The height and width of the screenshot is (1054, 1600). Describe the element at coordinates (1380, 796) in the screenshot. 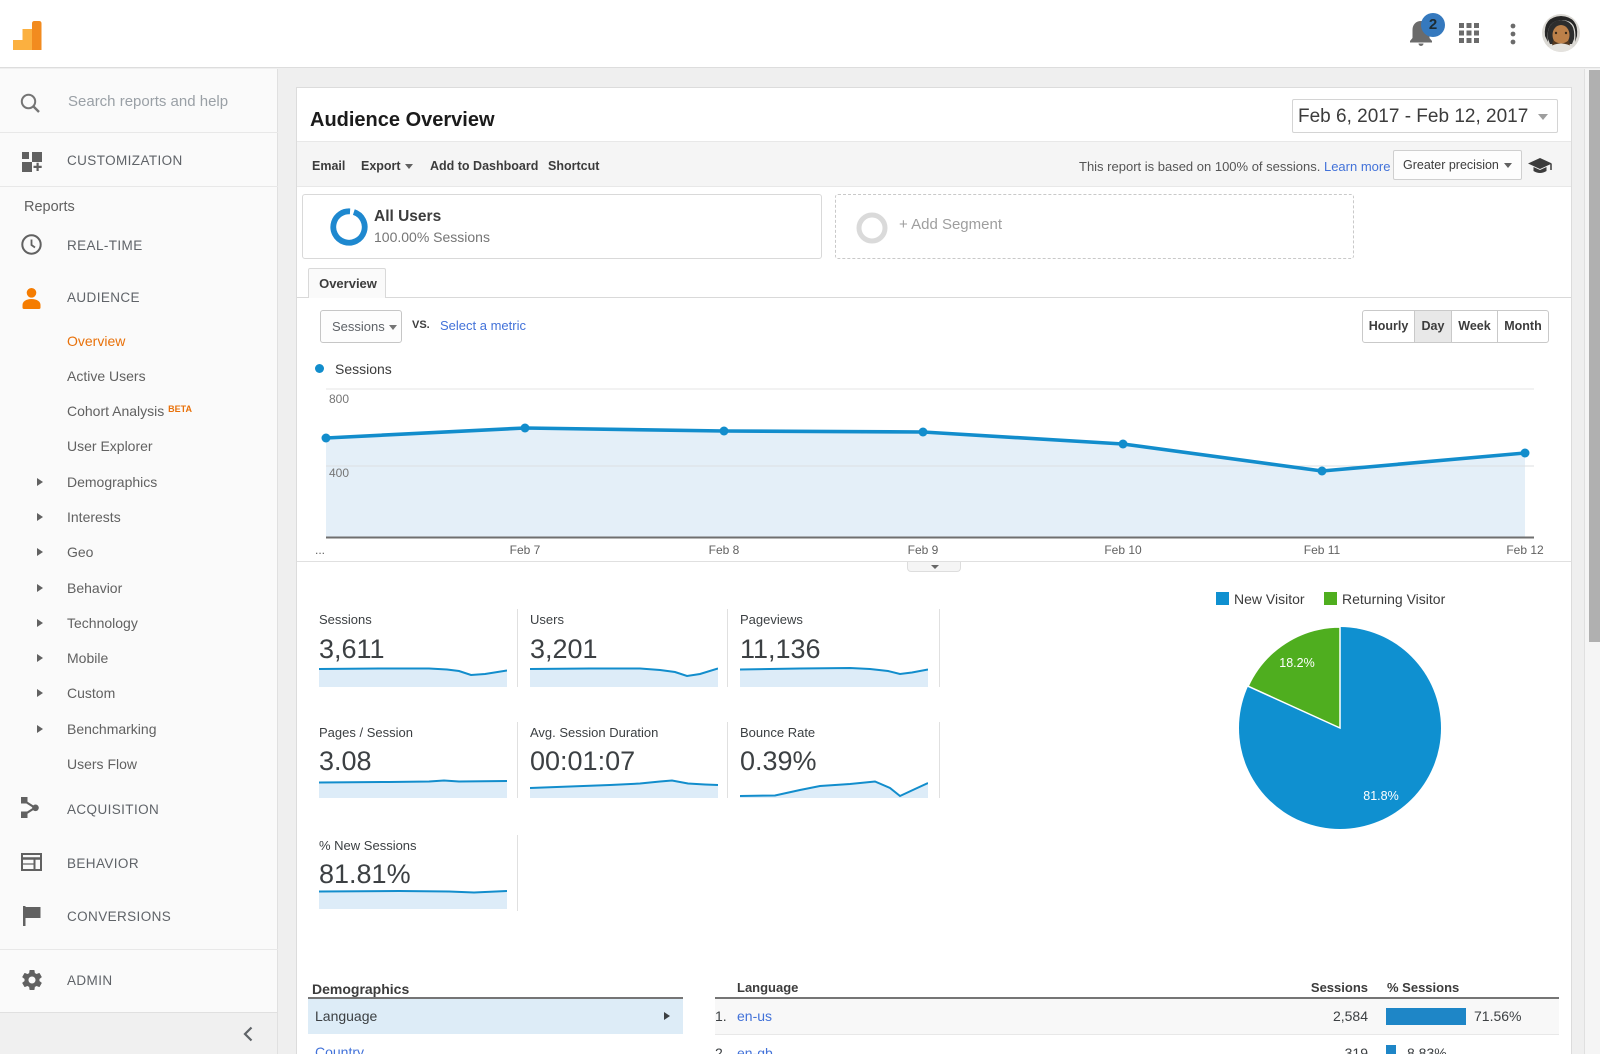

I see `svg-text: 81.8%` at that location.